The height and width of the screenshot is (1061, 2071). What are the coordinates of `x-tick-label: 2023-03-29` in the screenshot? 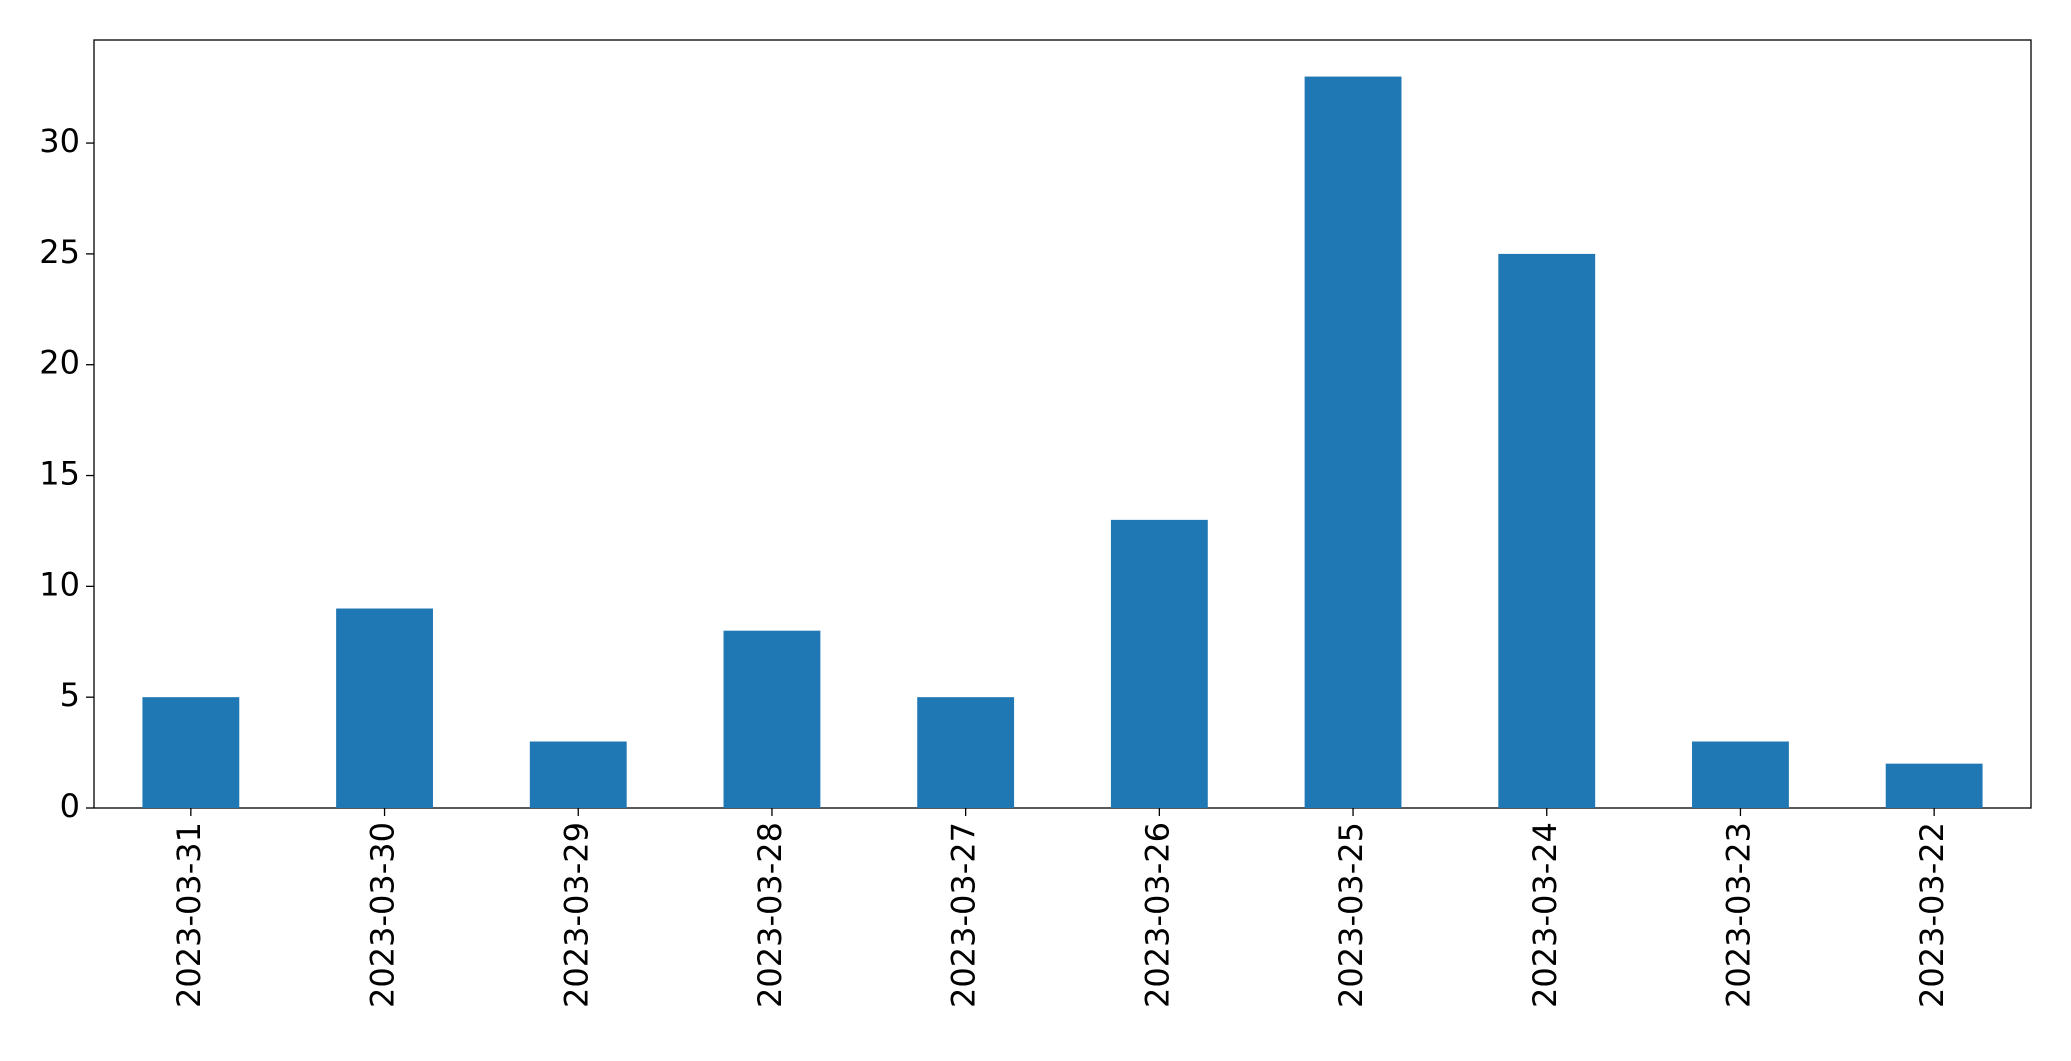 It's located at (576, 915).